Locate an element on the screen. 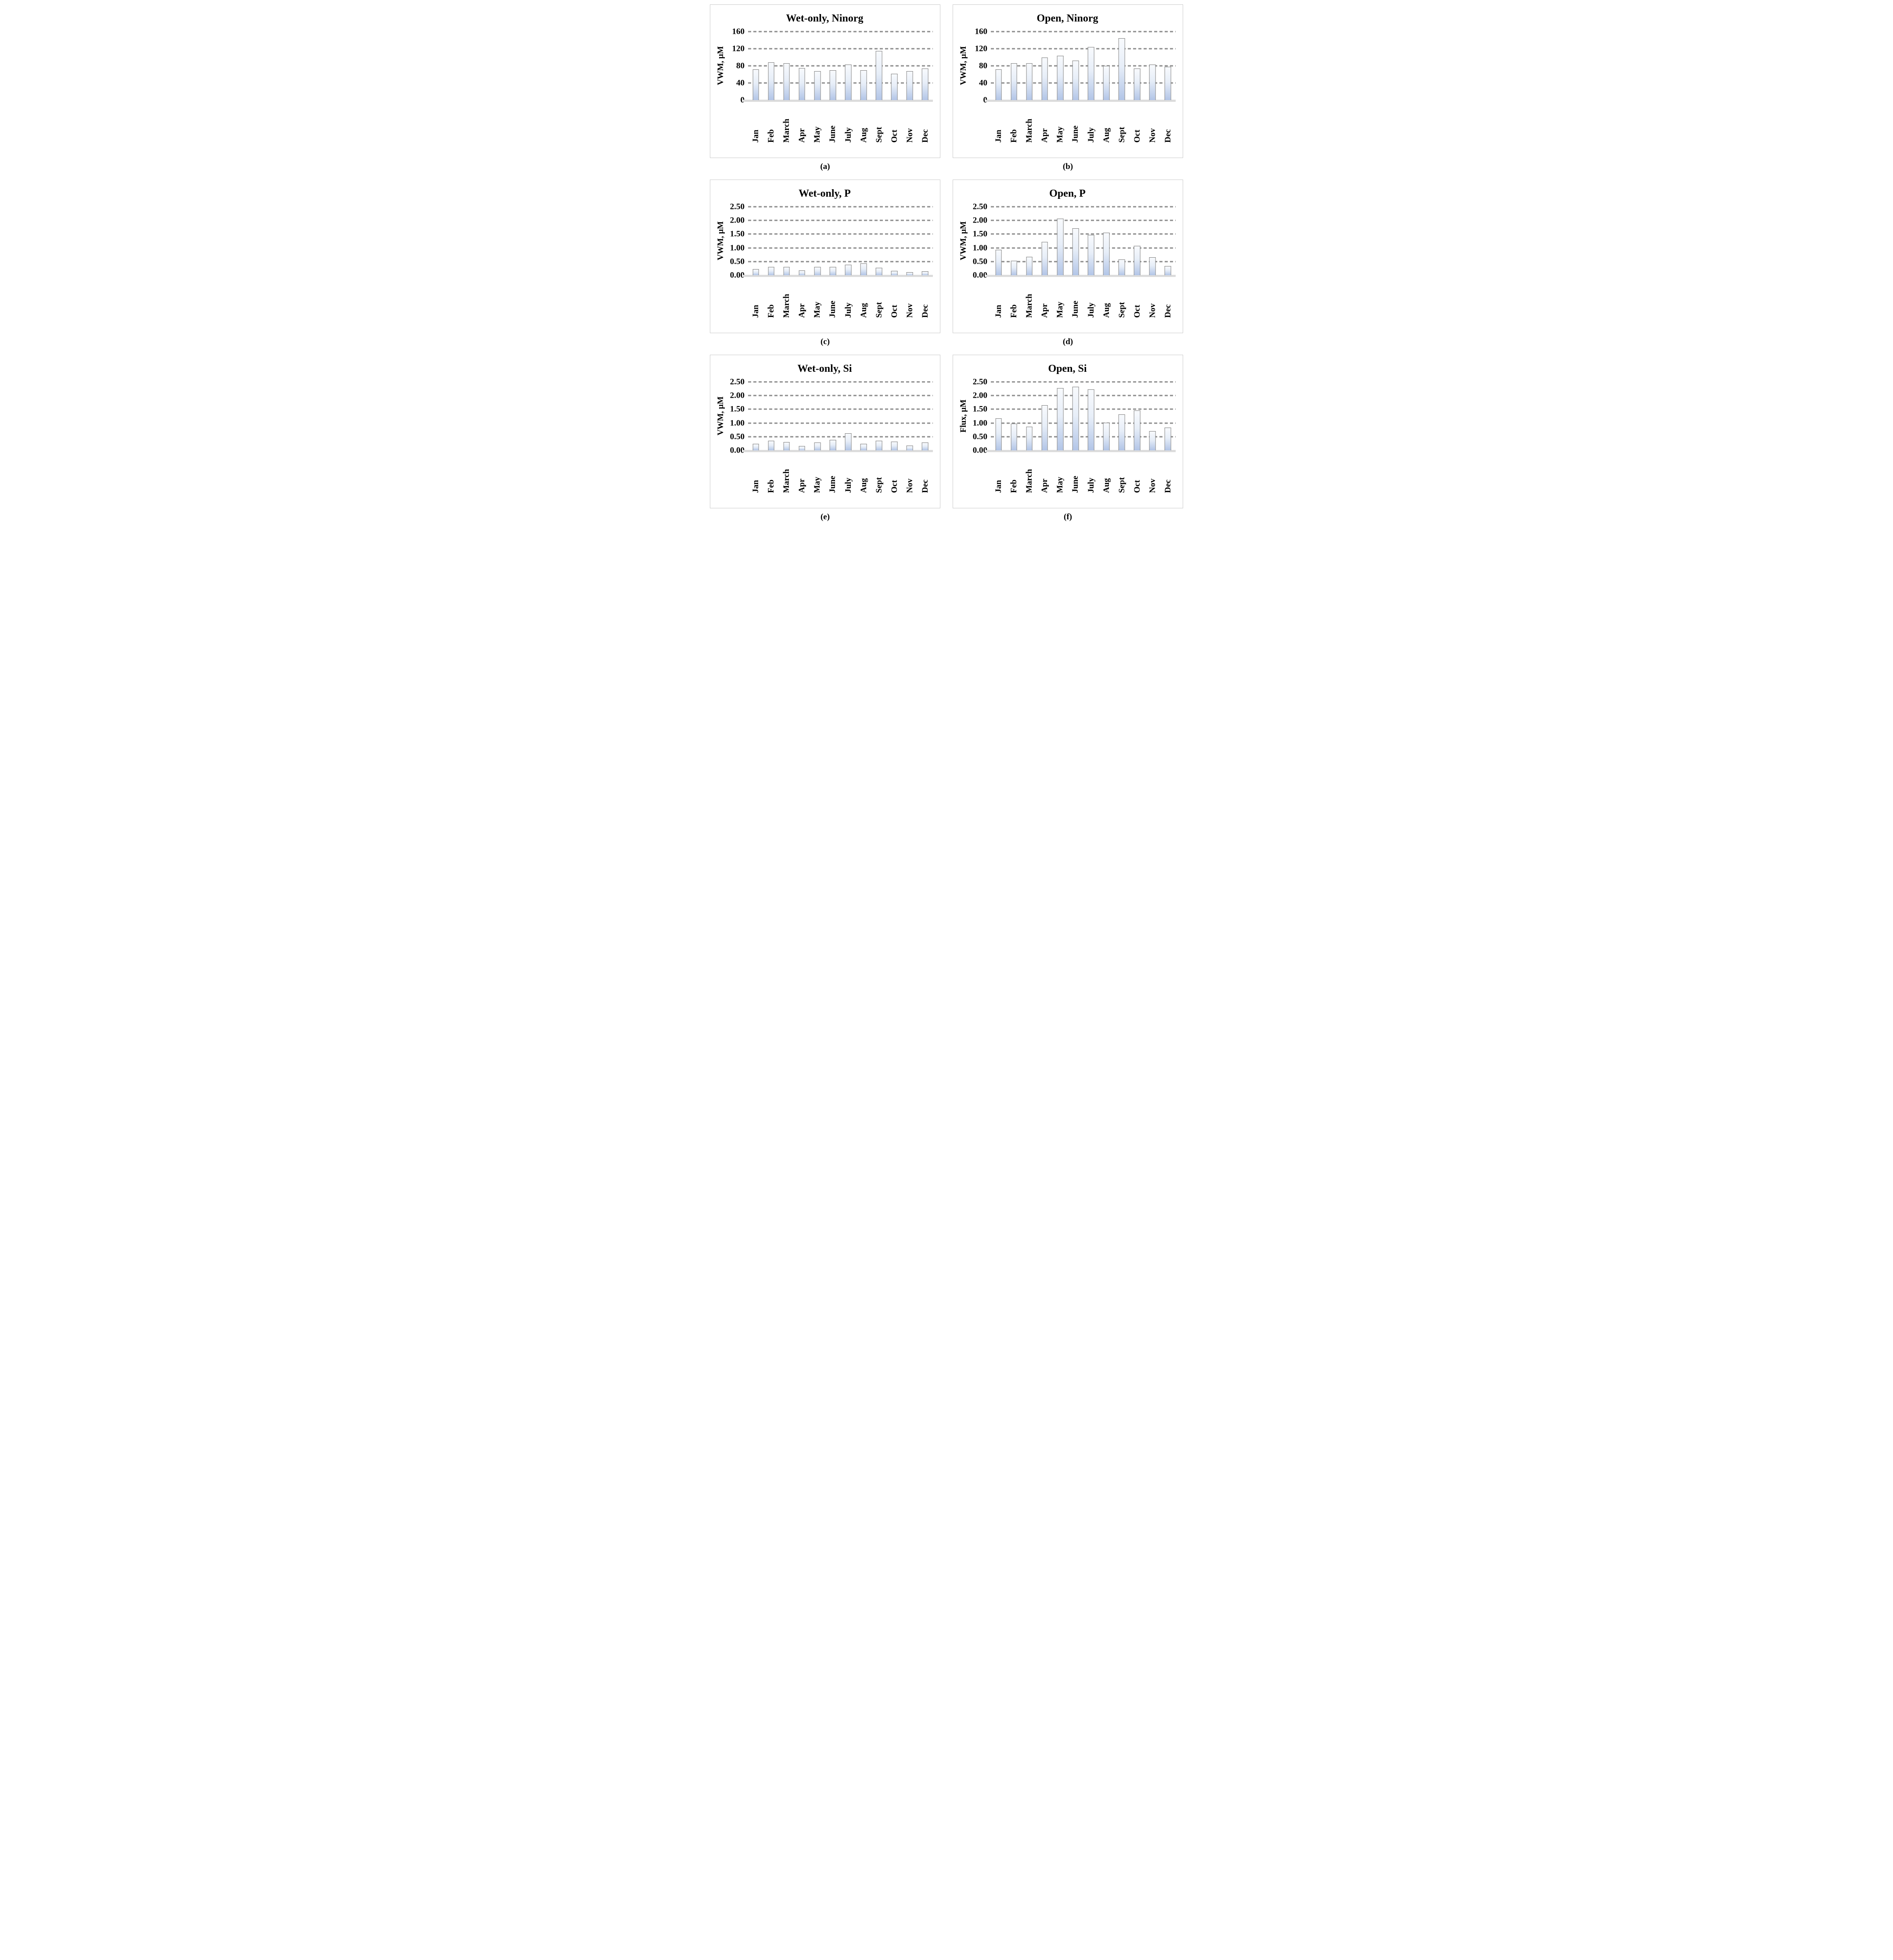 Image resolution: width=1893 pixels, height=1960 pixels. y-axis-ticks: 2.50 2.00 1.50 1.00 0.50 0.00 is located at coordinates (737, 241).